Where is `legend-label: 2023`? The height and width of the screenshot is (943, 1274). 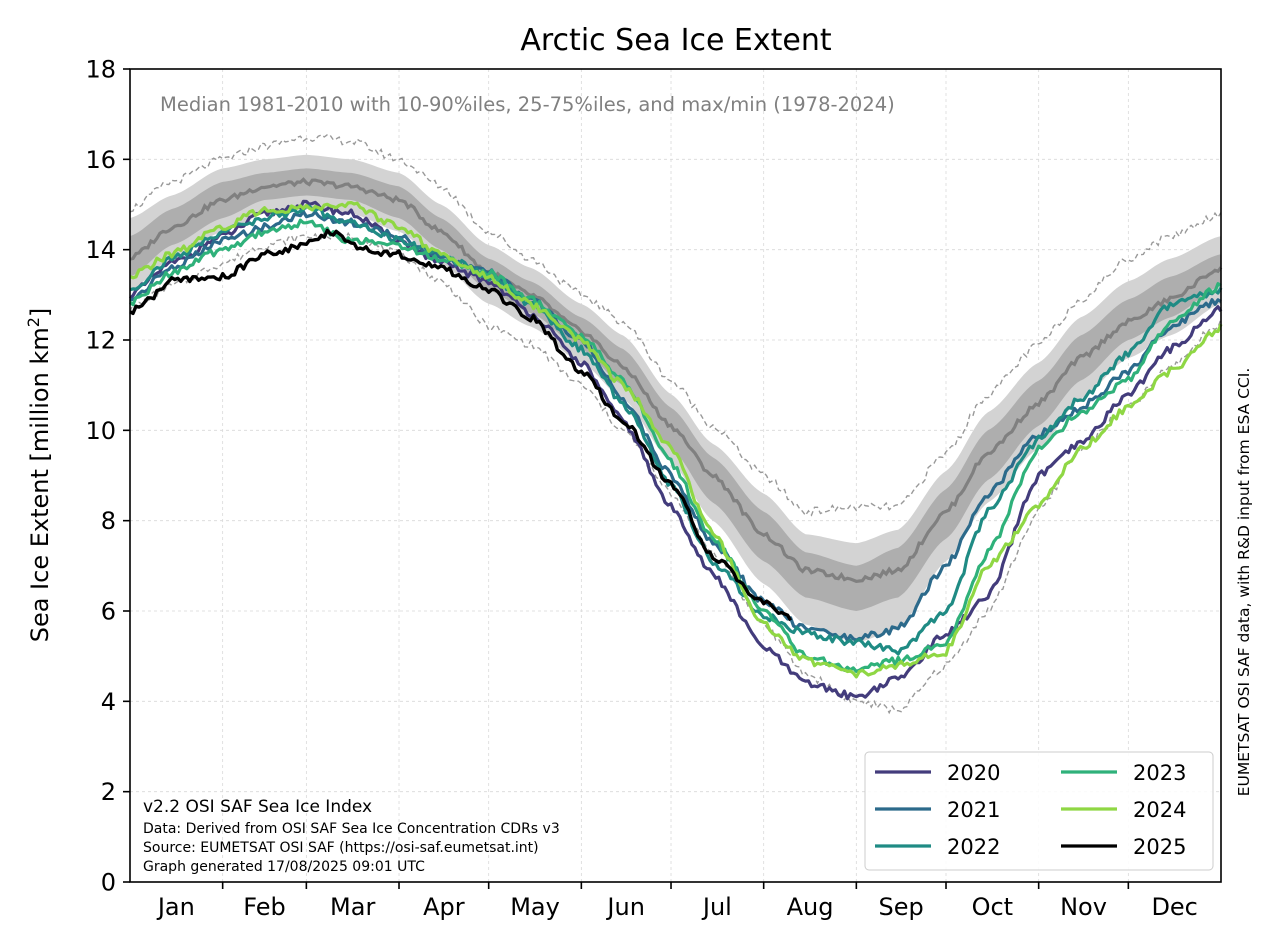
legend-label: 2023 is located at coordinates (1159, 773).